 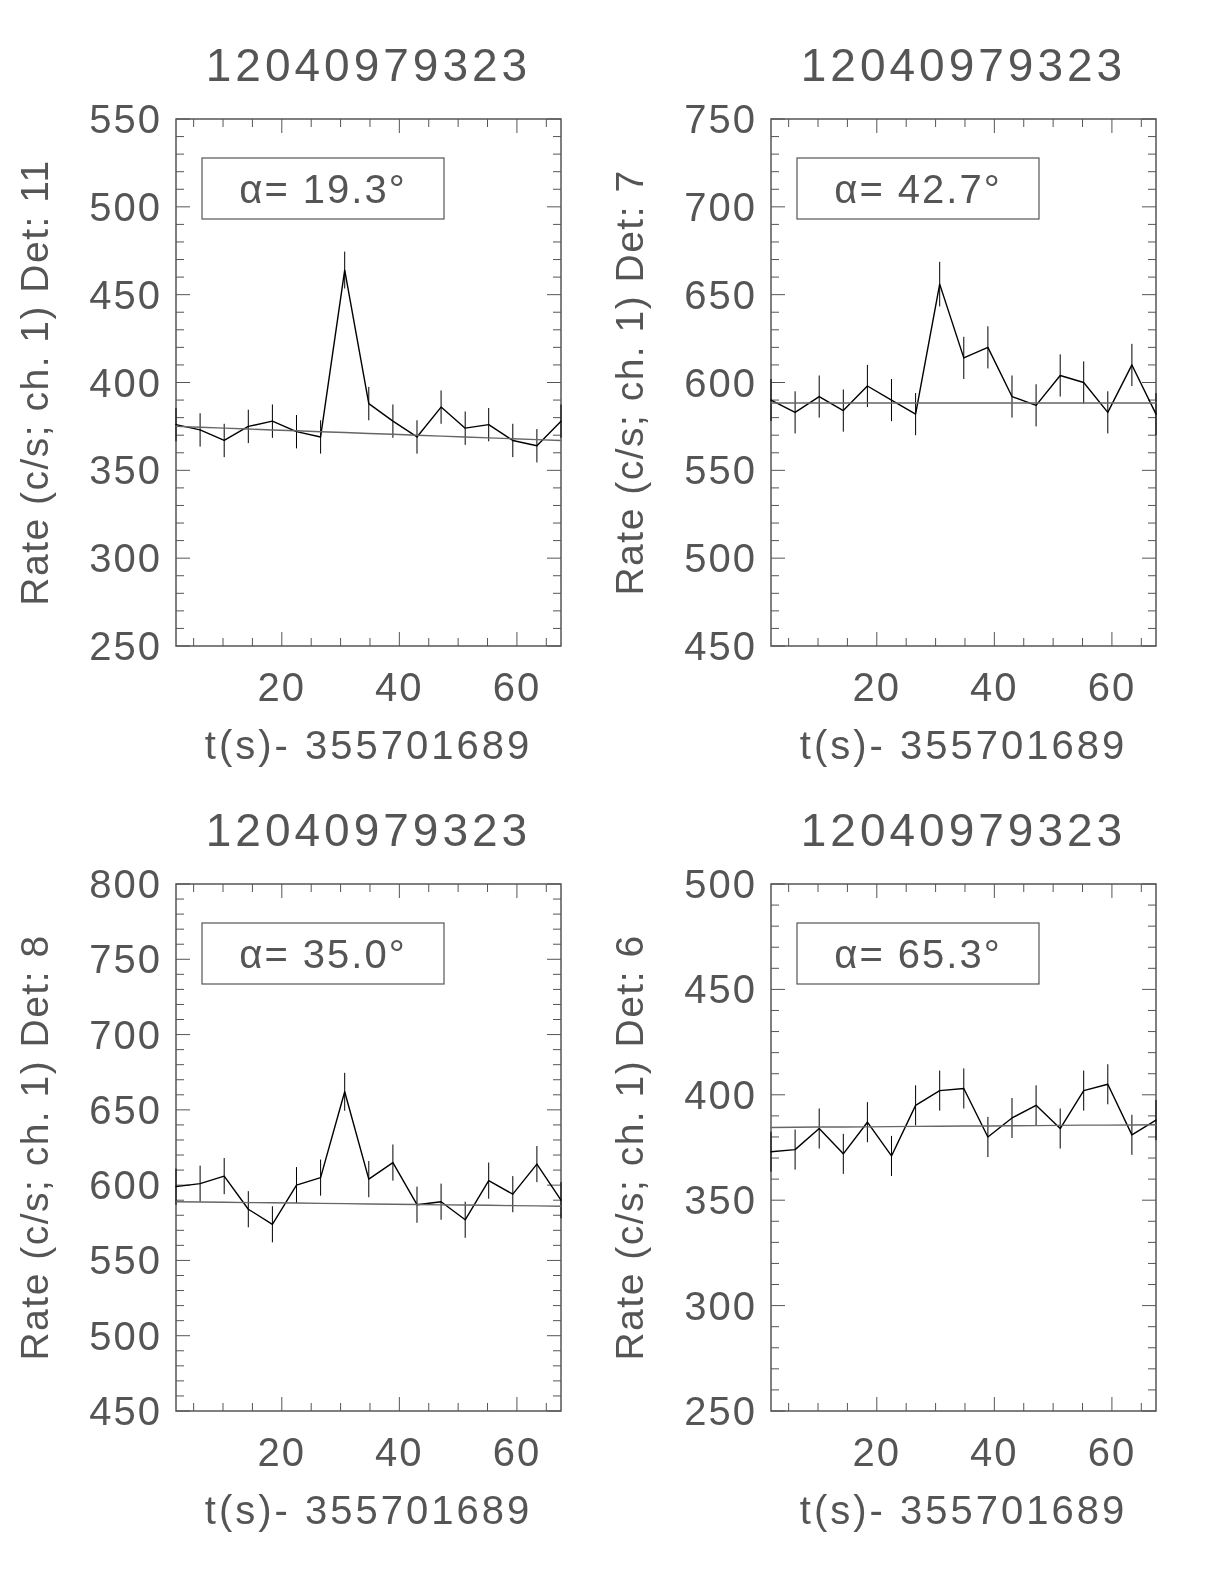 What do you see at coordinates (34, 1147) in the screenshot?
I see `y-axis-title: Rate (c/s; ch. 1) Det: 8` at bounding box center [34, 1147].